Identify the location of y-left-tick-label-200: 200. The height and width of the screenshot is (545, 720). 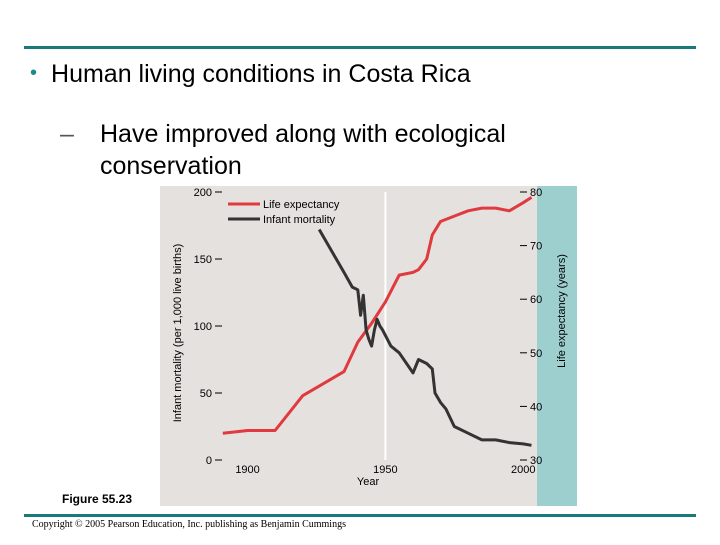
(203, 193).